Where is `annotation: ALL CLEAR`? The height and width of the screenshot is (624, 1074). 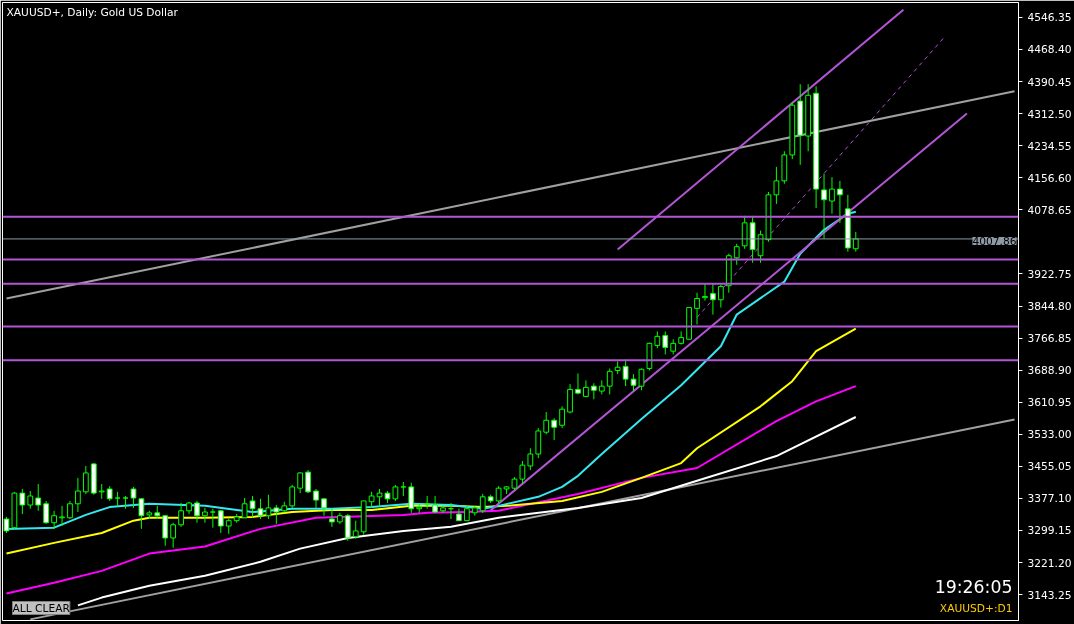
annotation: ALL CLEAR is located at coordinates (41, 608).